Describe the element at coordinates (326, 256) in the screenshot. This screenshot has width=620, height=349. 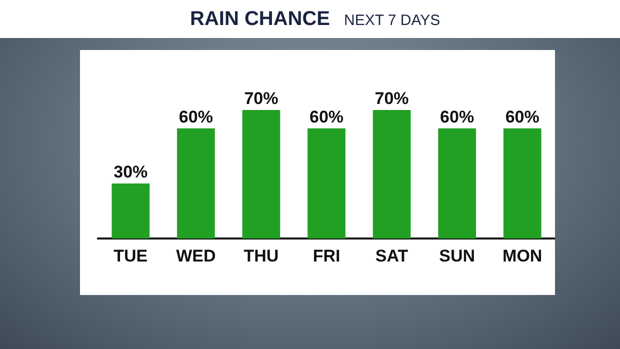
I see `x-tick-label: FRI` at that location.